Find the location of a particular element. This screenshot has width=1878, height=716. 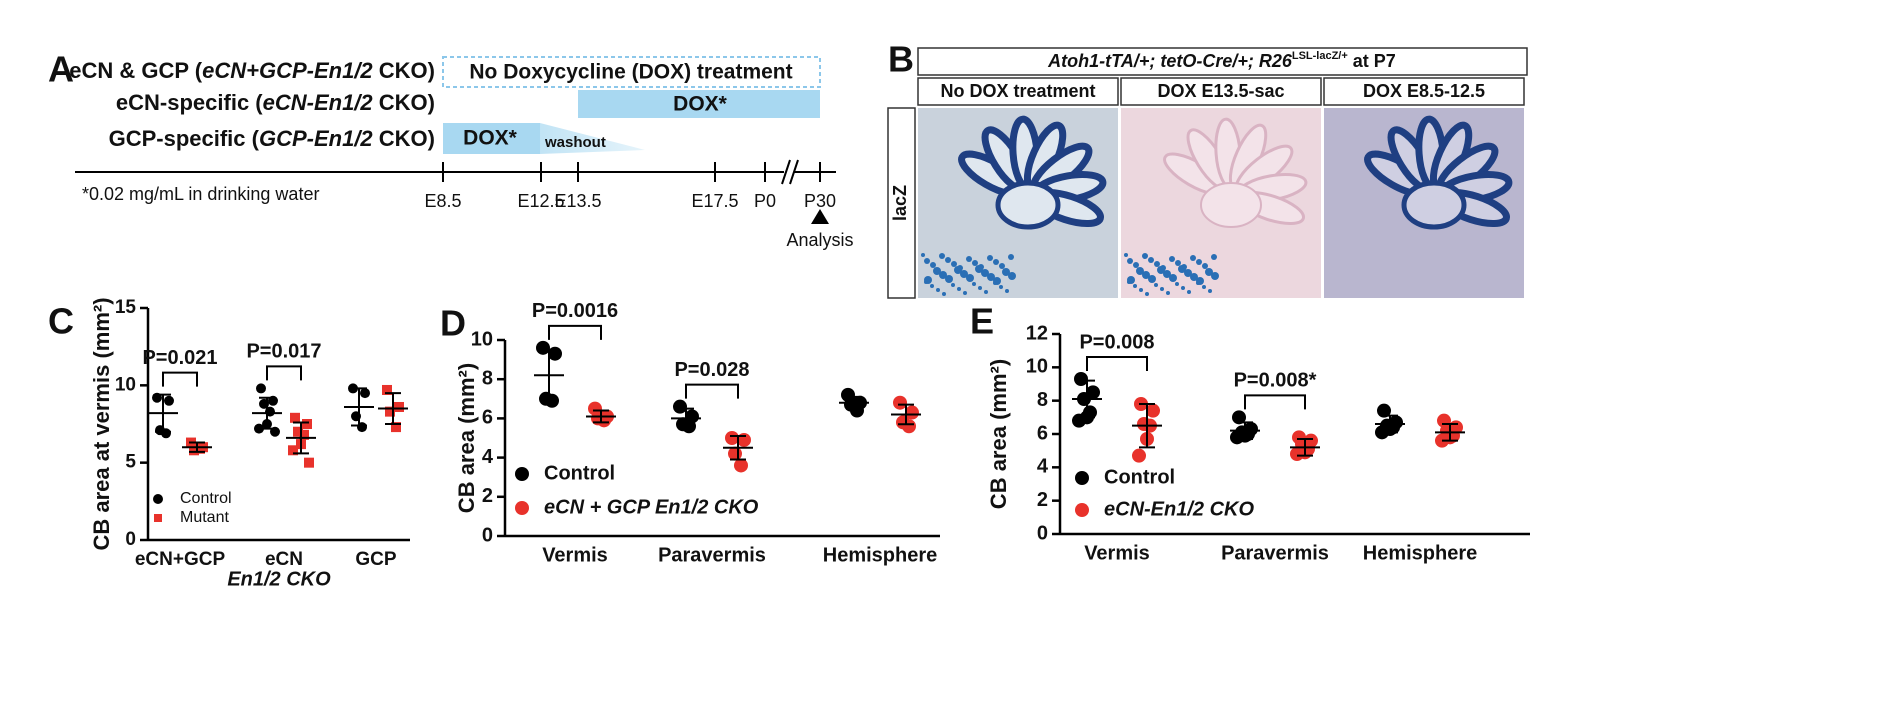

row-label-box is located at coordinates (901, 203).